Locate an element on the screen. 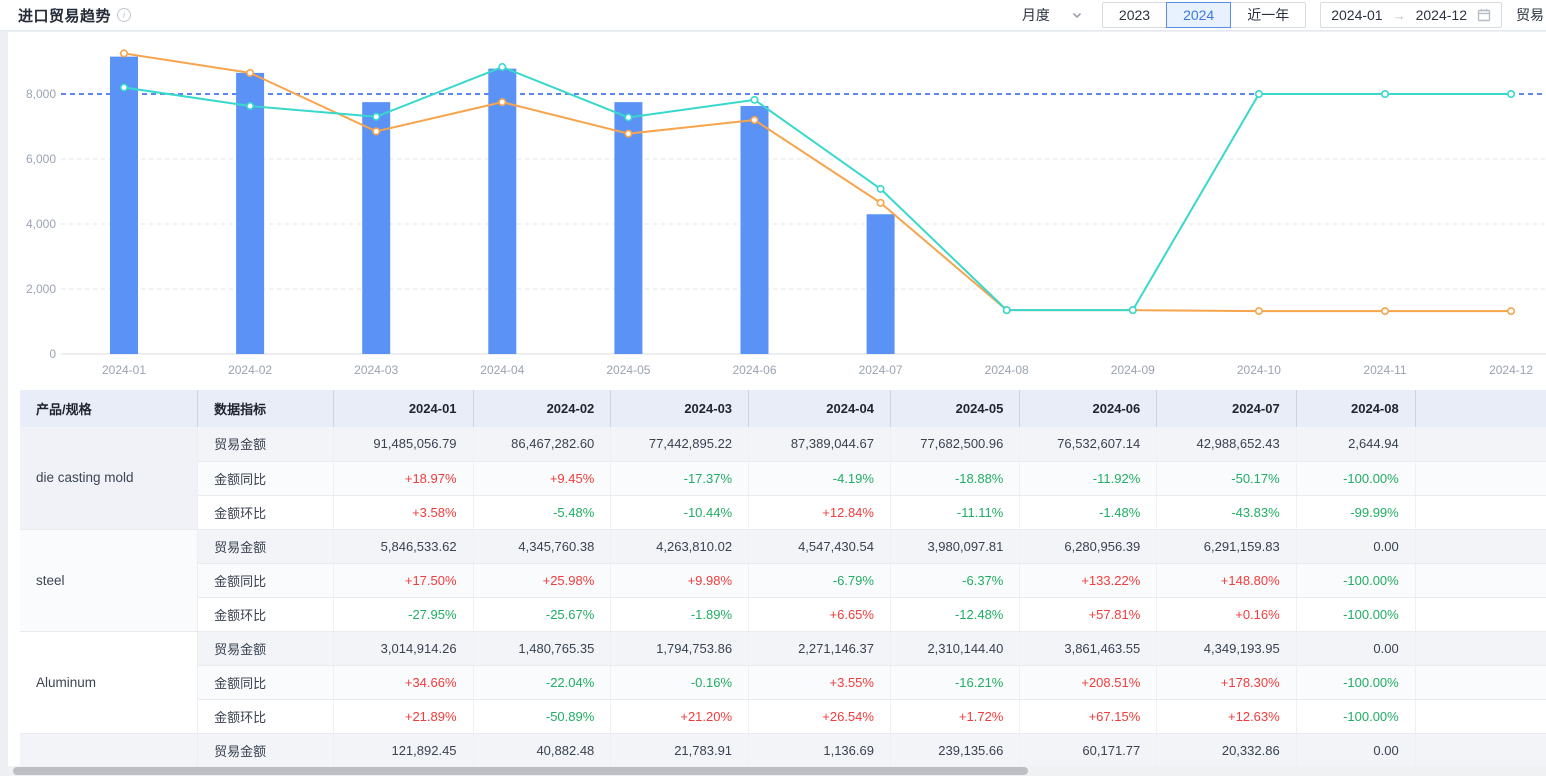 The image size is (1546, 776). mom-cell: +1.72% is located at coordinates (955, 716).